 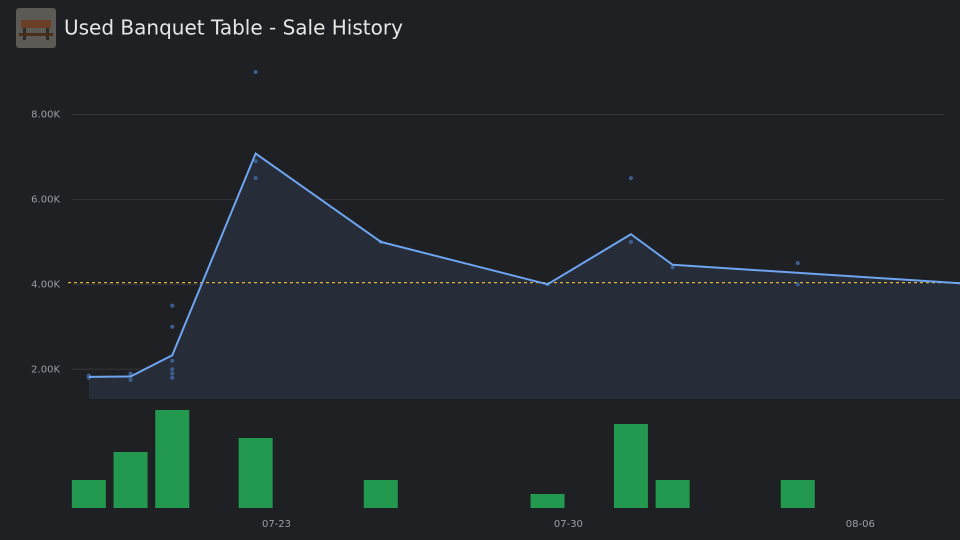 I want to click on y-tick-label: 6.00K, so click(x=45, y=199).